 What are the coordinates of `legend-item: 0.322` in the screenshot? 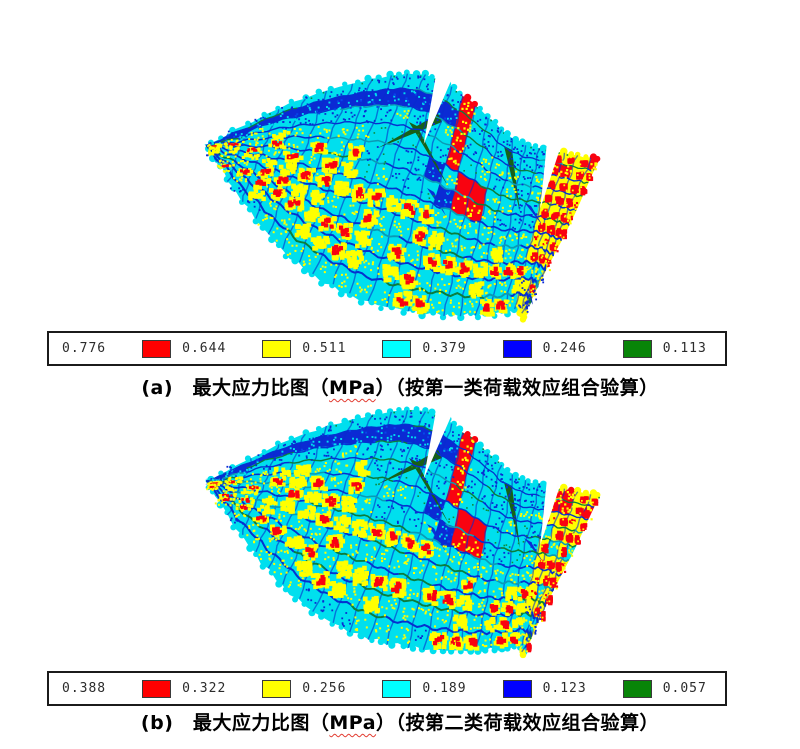 It's located at (184, 688).